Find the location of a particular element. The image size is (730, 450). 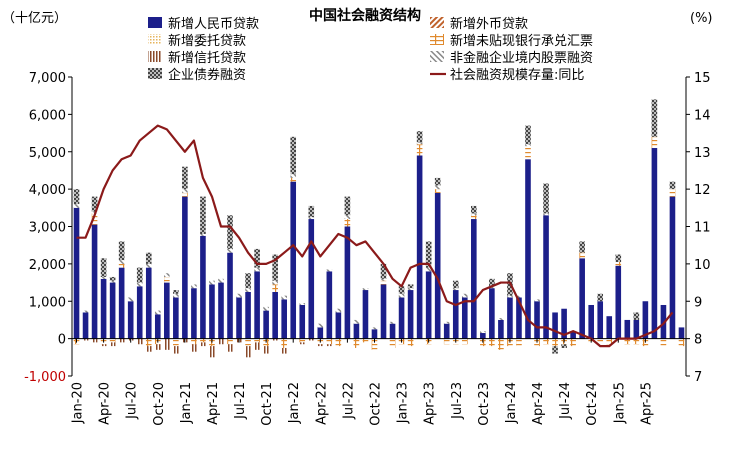

x-tick-label: Jul-20 is located at coordinates (132, 401).